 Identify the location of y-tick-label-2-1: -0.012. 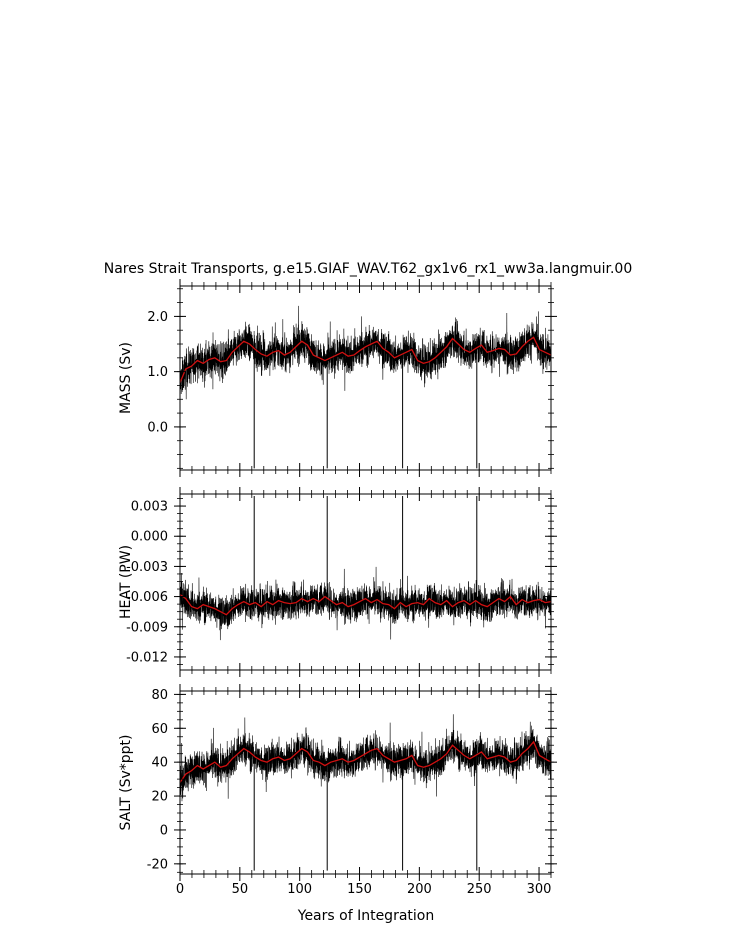
(147, 657).